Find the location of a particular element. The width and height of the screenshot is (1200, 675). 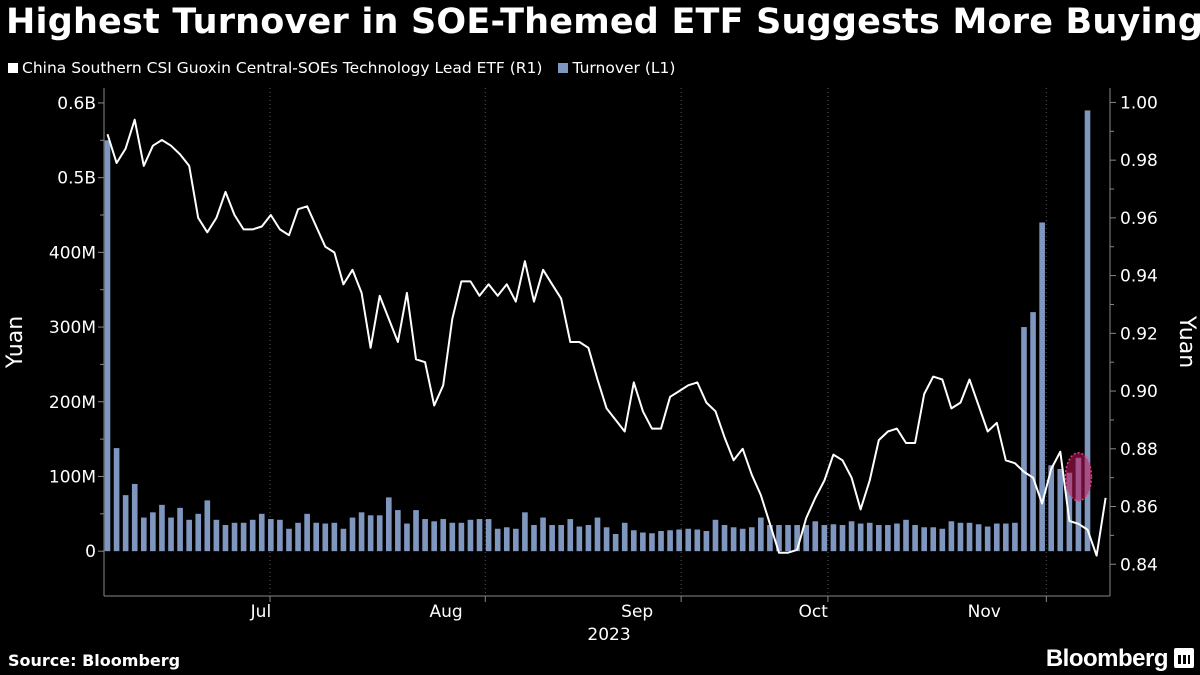

source-note: Source: Bloomberg is located at coordinates (94, 660).